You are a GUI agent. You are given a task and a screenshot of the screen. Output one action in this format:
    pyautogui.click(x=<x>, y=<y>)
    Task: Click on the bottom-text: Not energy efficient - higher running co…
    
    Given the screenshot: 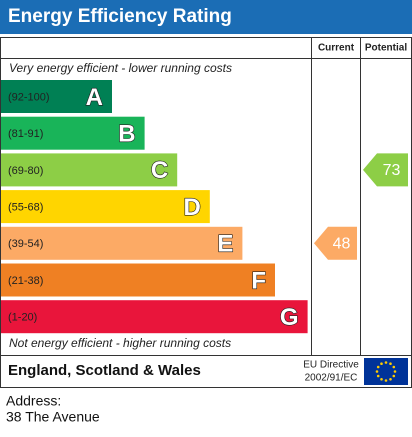 What is the action you would take?
    pyautogui.click(x=120, y=343)
    